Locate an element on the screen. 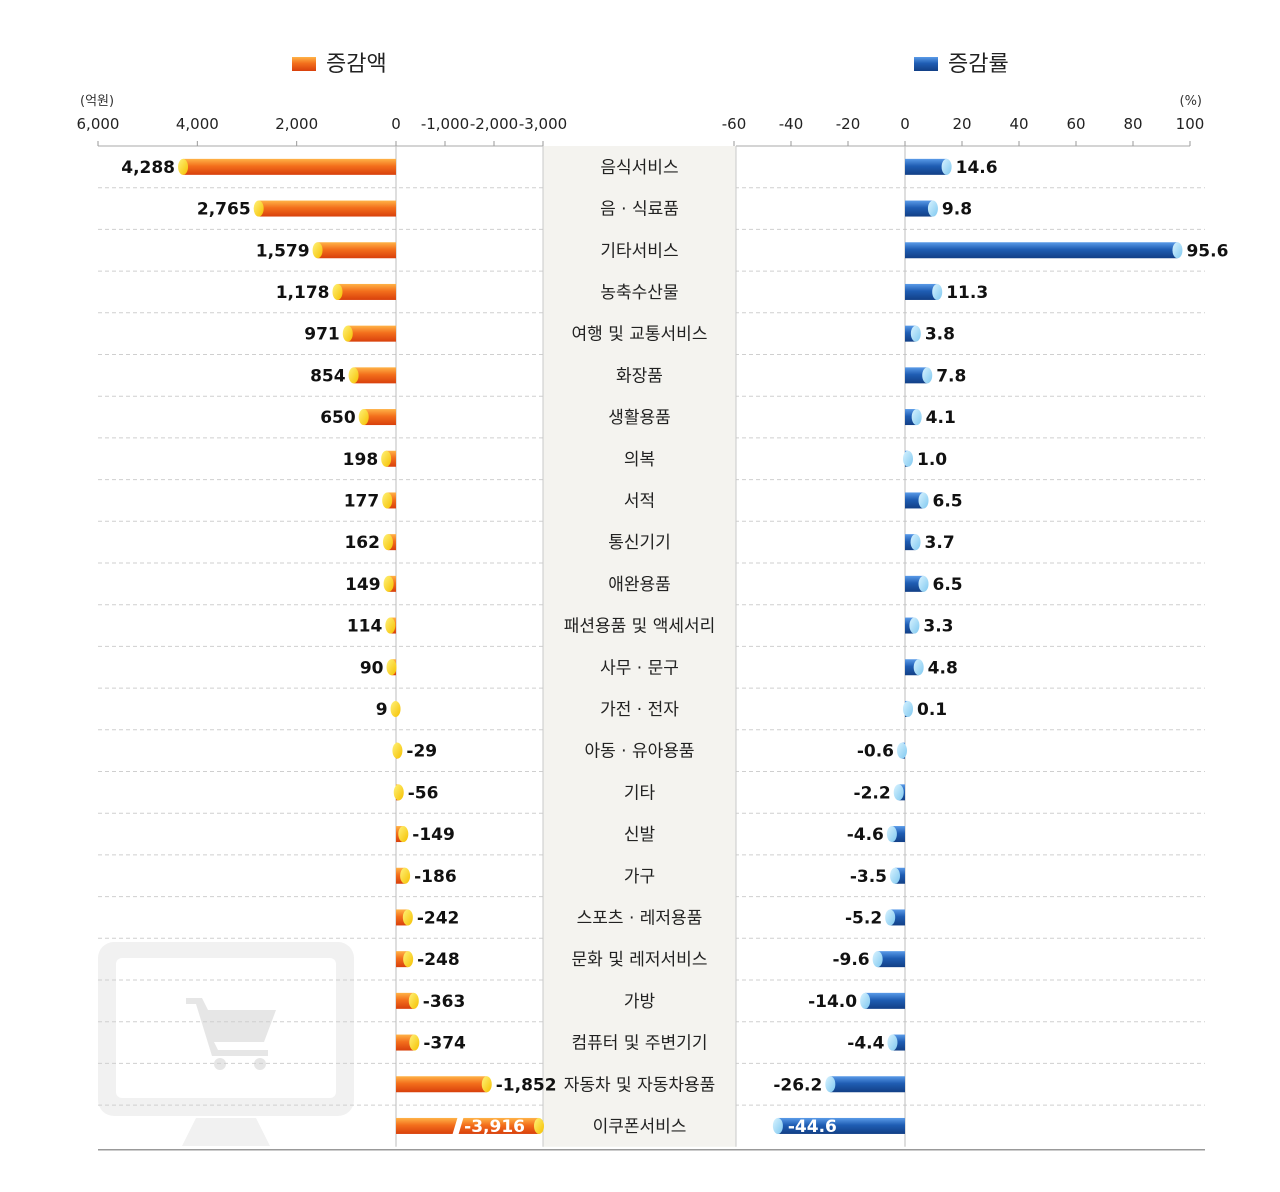  bar-amount-value-label: -186 is located at coordinates (435, 877).